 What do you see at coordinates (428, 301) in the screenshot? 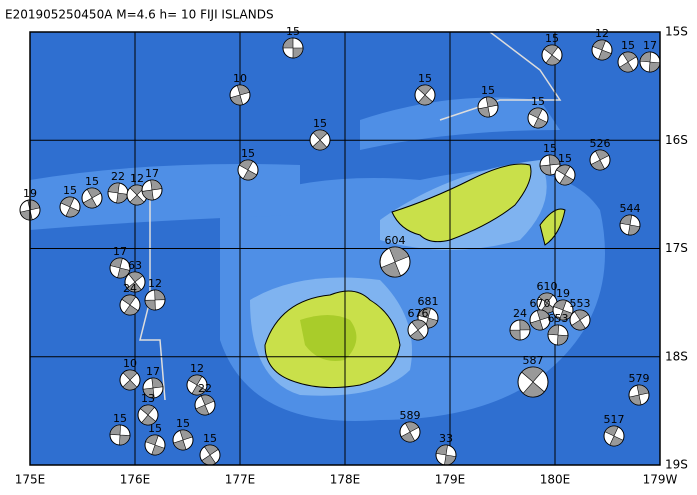
I see `ball-label: 681` at bounding box center [428, 301].